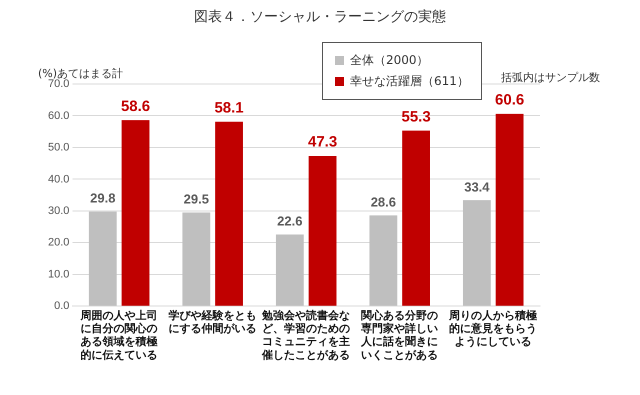 The image size is (640, 395). Describe the element at coordinates (389, 60) in the screenshot. I see `legend-label: 全体（2000）` at that location.